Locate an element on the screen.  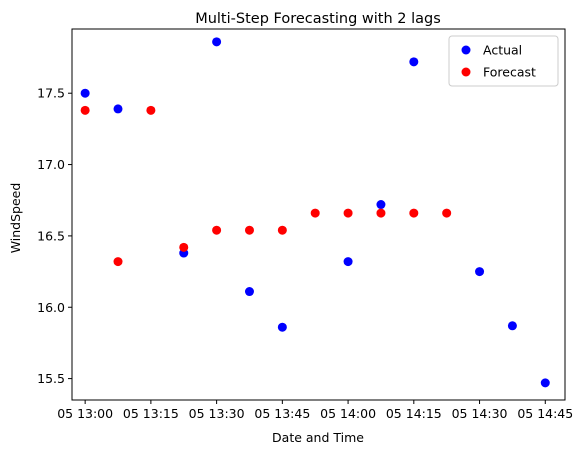
legend-box is located at coordinates (503, 61).